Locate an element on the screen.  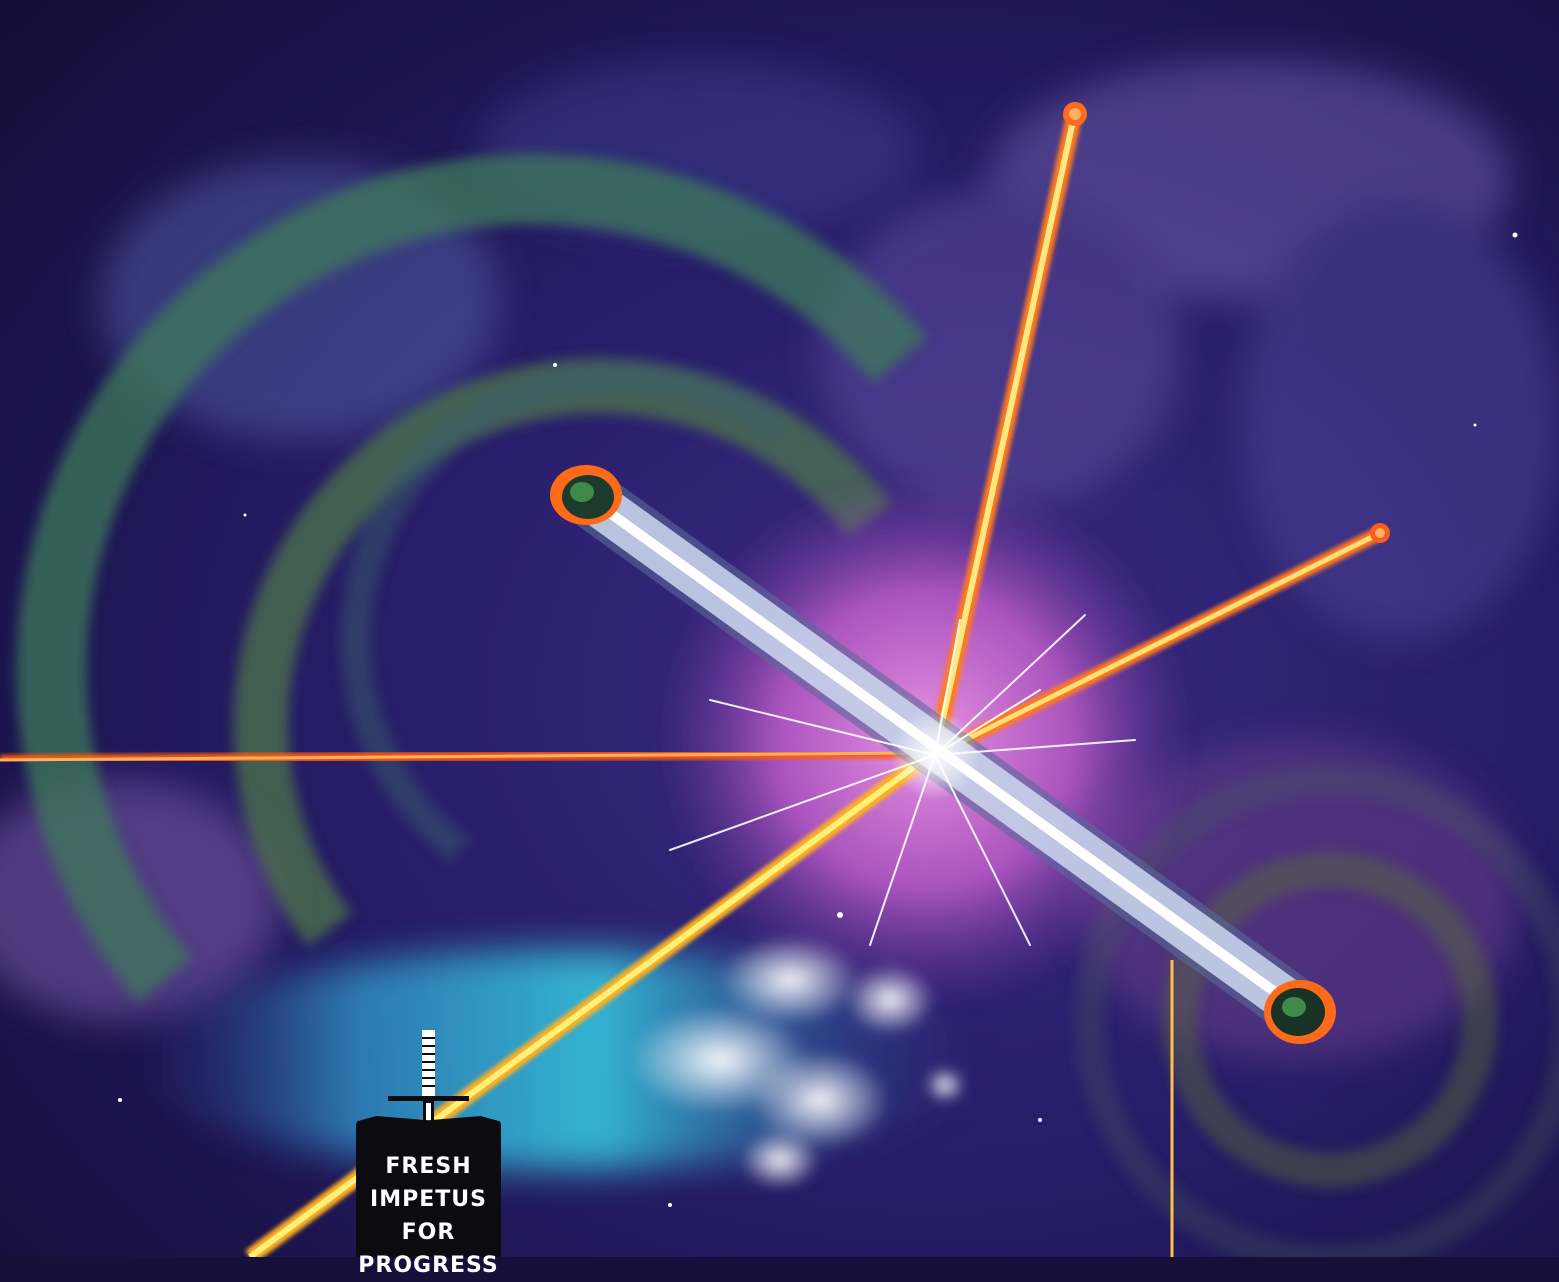
emblem-line-2: IMPETUS is located at coordinates (428, 1199).